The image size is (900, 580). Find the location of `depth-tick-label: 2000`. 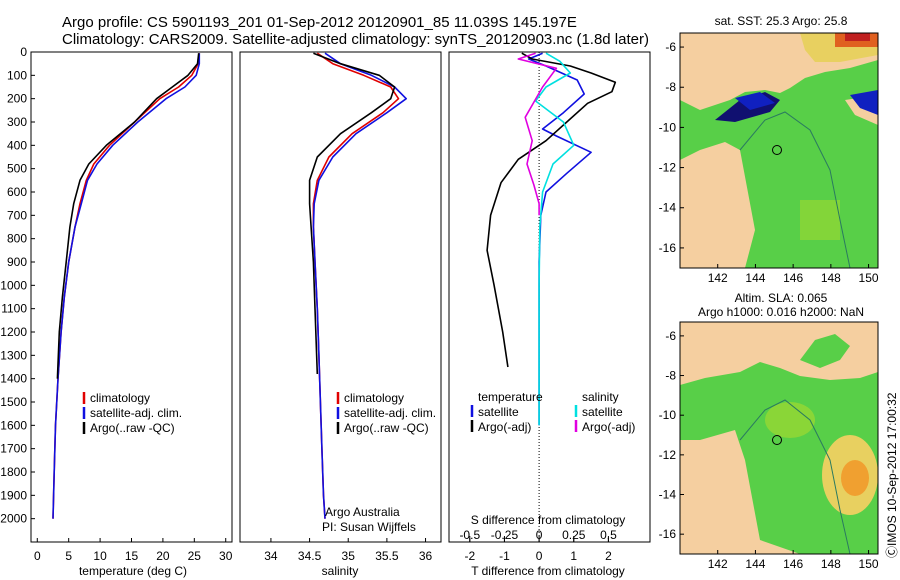

depth-tick-label: 2000 is located at coordinates (13, 519).